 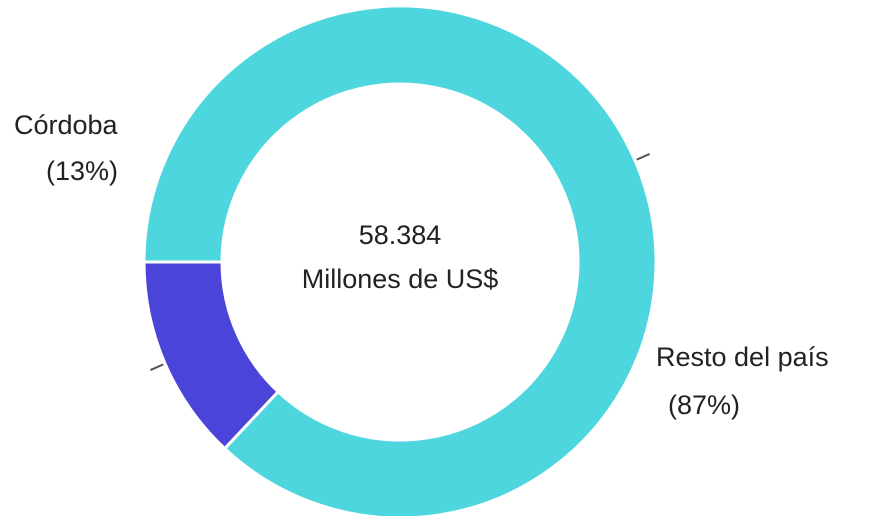 What do you see at coordinates (66, 125) in the screenshot?
I see `slice-label-cordoba: Córdoba` at bounding box center [66, 125].